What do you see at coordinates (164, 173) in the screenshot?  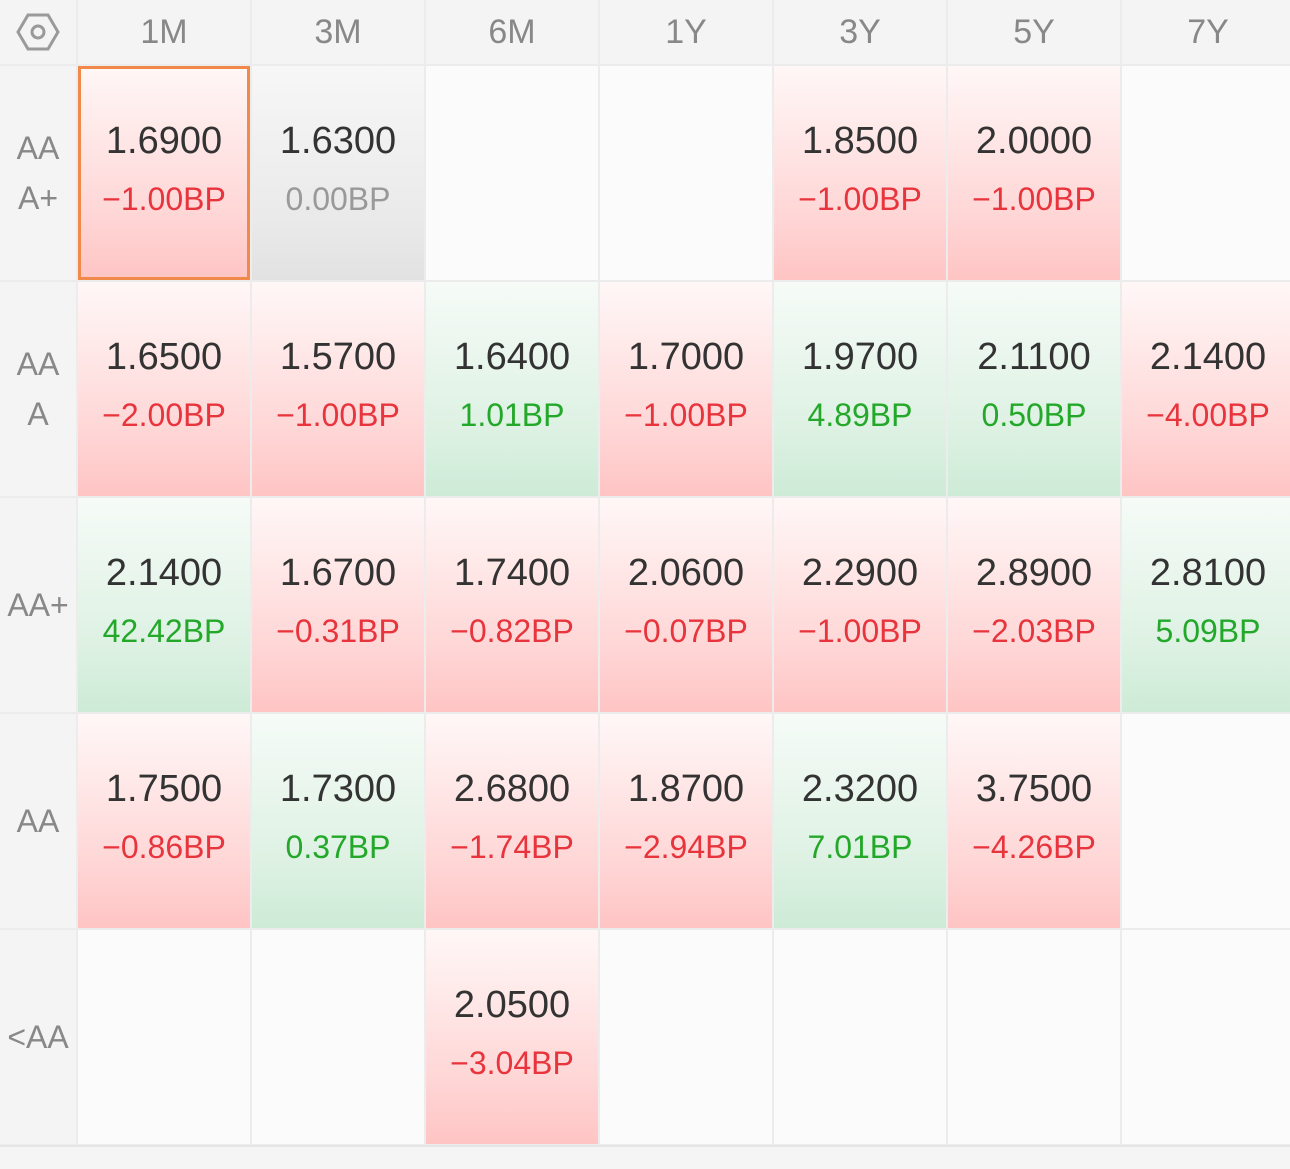 I see `yield-cell-selected: 1.6900 −1.00BP` at bounding box center [164, 173].